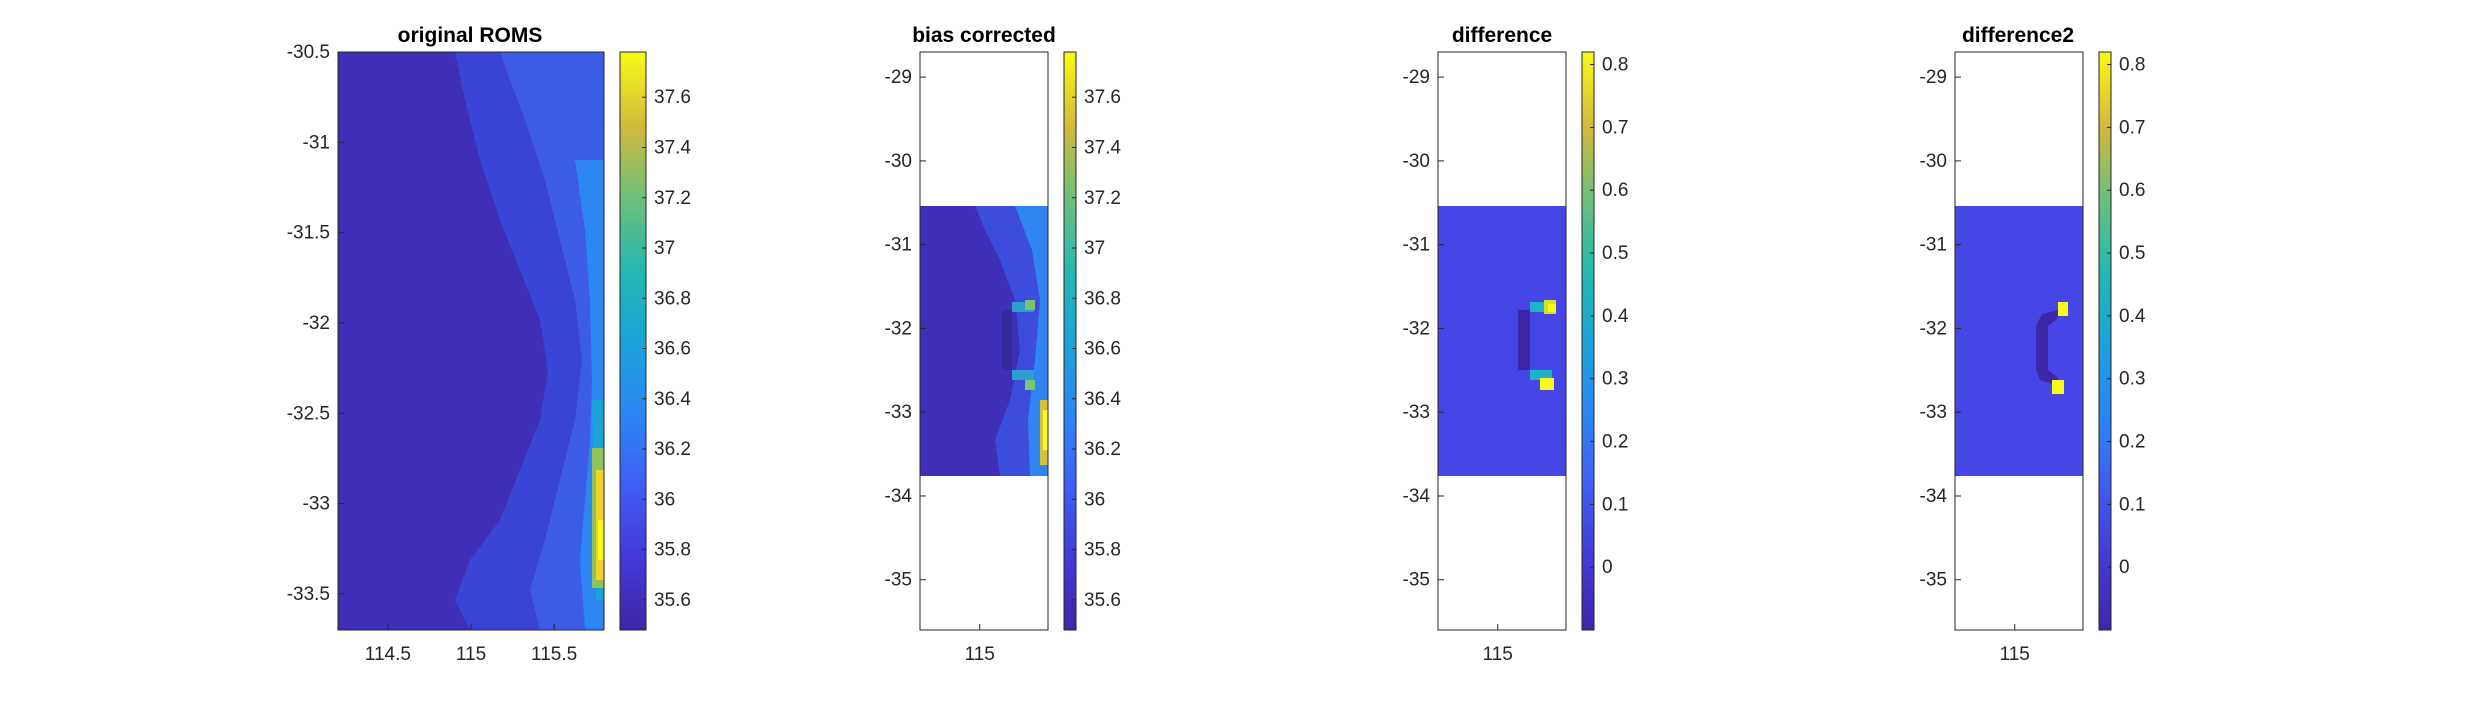  Describe the element at coordinates (308, 594) in the screenshot. I see `y-tick-label: -33.5` at that location.